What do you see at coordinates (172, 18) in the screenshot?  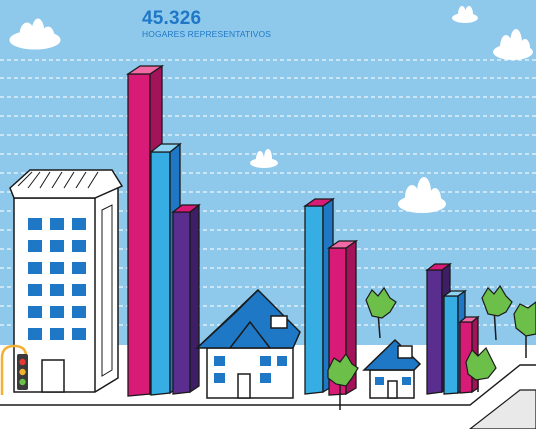 I see `stat-value: 45.326` at bounding box center [172, 18].